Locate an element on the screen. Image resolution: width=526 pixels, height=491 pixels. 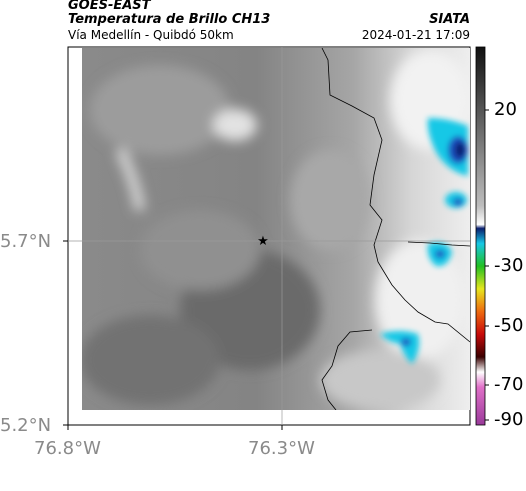
colorbar-tick-label: -90 is located at coordinates (509, 419).